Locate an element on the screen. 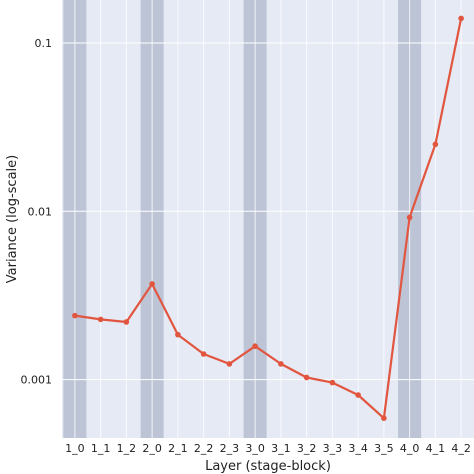 The height and width of the screenshot is (474, 474). y-axis-title: Variance (log-scale) is located at coordinates (12, 219).